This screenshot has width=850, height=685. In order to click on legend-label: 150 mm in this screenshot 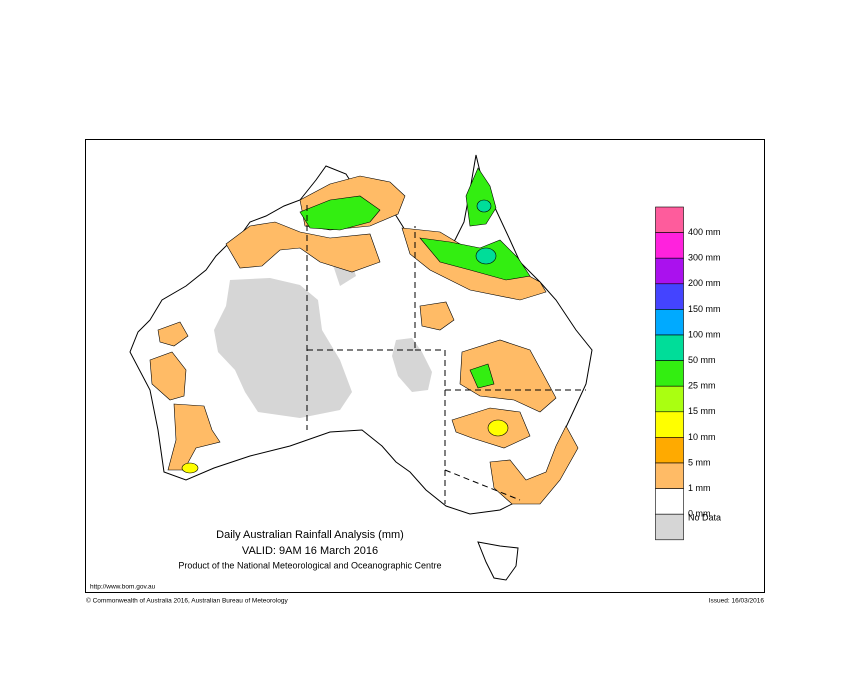, I will do `click(704, 309)`.